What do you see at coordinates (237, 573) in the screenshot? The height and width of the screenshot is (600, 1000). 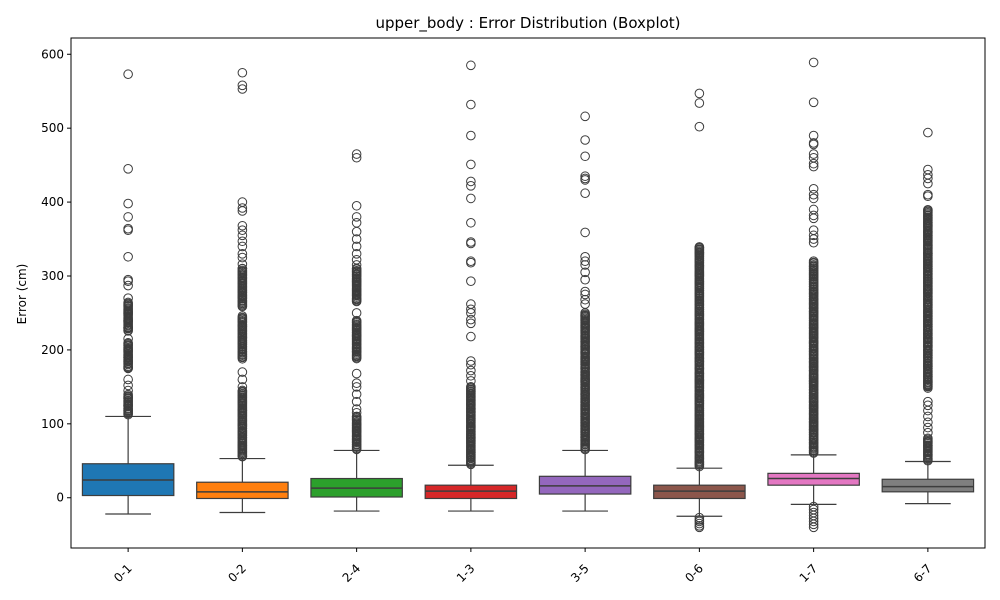 I see `x-tick-label: 0-2` at bounding box center [237, 573].